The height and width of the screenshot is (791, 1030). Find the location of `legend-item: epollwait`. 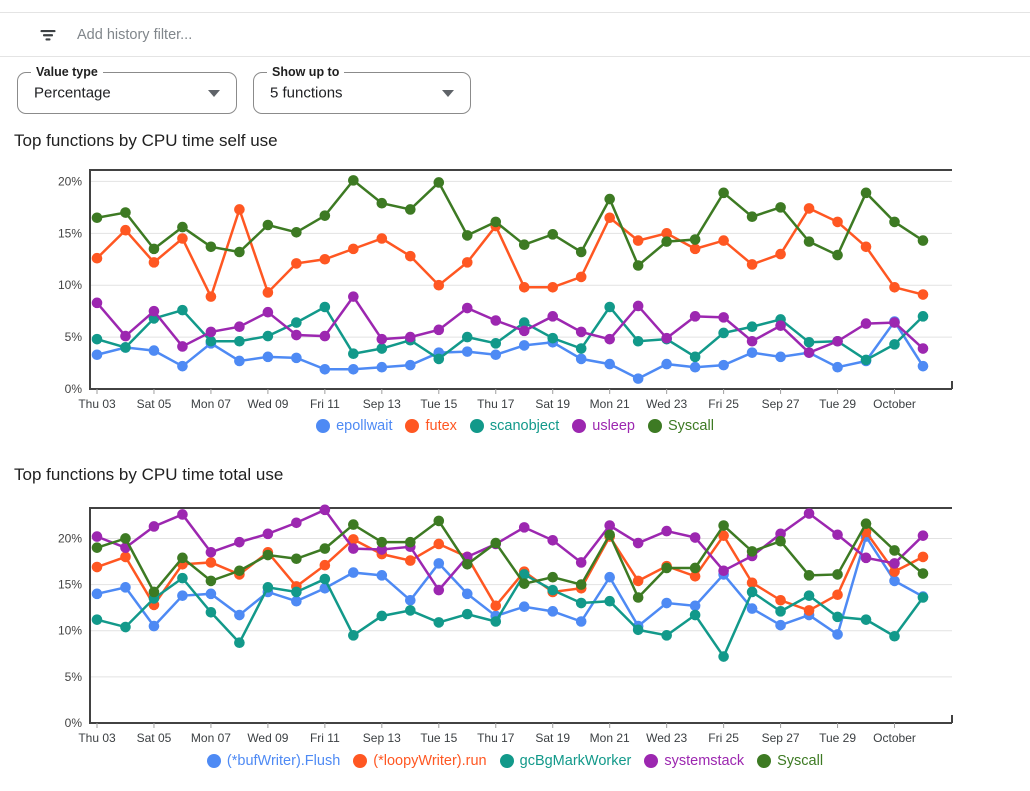

legend-item: epollwait is located at coordinates (354, 426).